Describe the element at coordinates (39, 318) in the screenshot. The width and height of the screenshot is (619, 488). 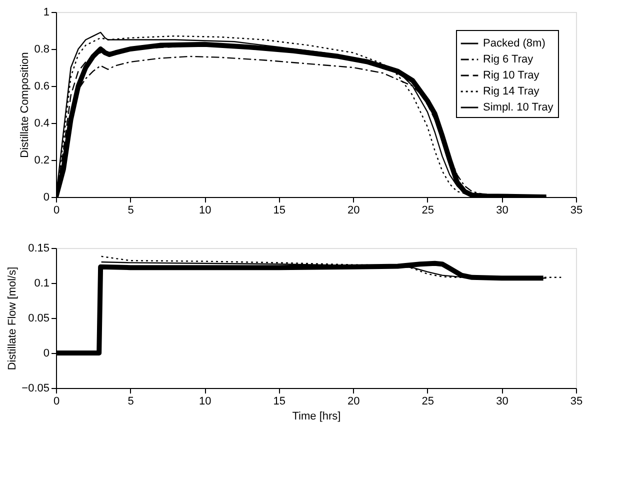
I see `y-tick-label: 0.05` at that location.